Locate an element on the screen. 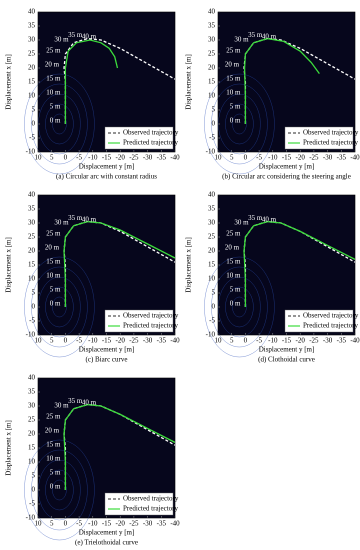 This screenshot has height=550, width=360. x-tick-label: -30 is located at coordinates (148, 158).